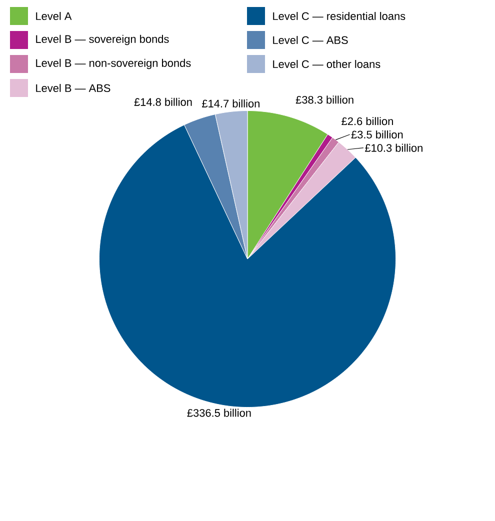  Describe the element at coordinates (231, 103) in the screenshot. I see `data-label: £14.7 billion` at that location.